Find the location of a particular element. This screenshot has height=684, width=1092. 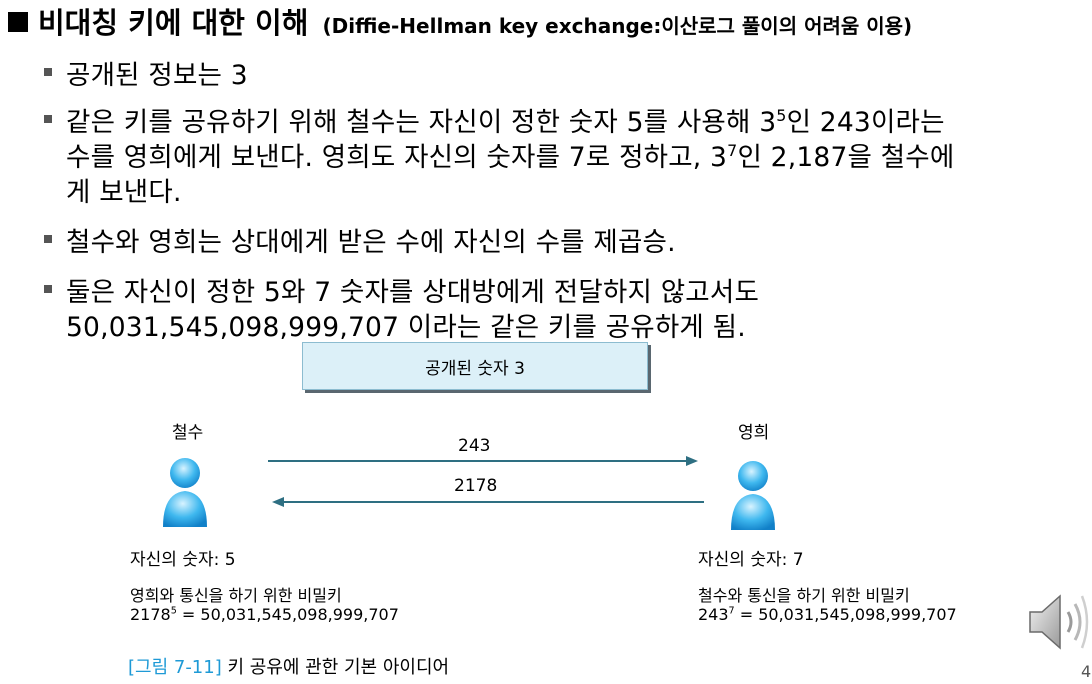

left-secret-value: = 50,031,545,098,999,707 is located at coordinates (287, 614).